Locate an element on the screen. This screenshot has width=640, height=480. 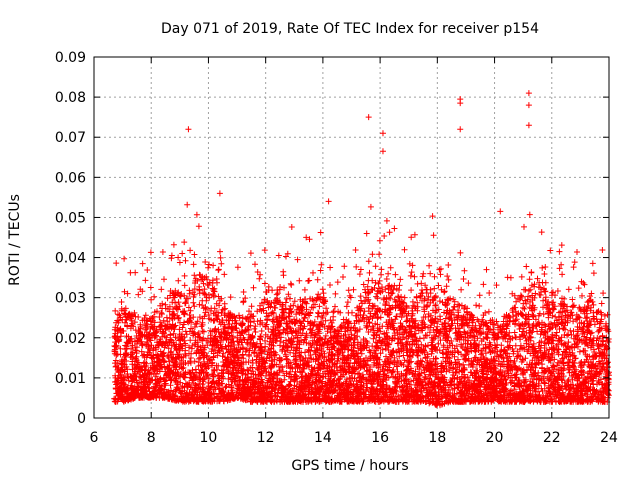
y-tick-label: 0.09 is located at coordinates (70, 58).